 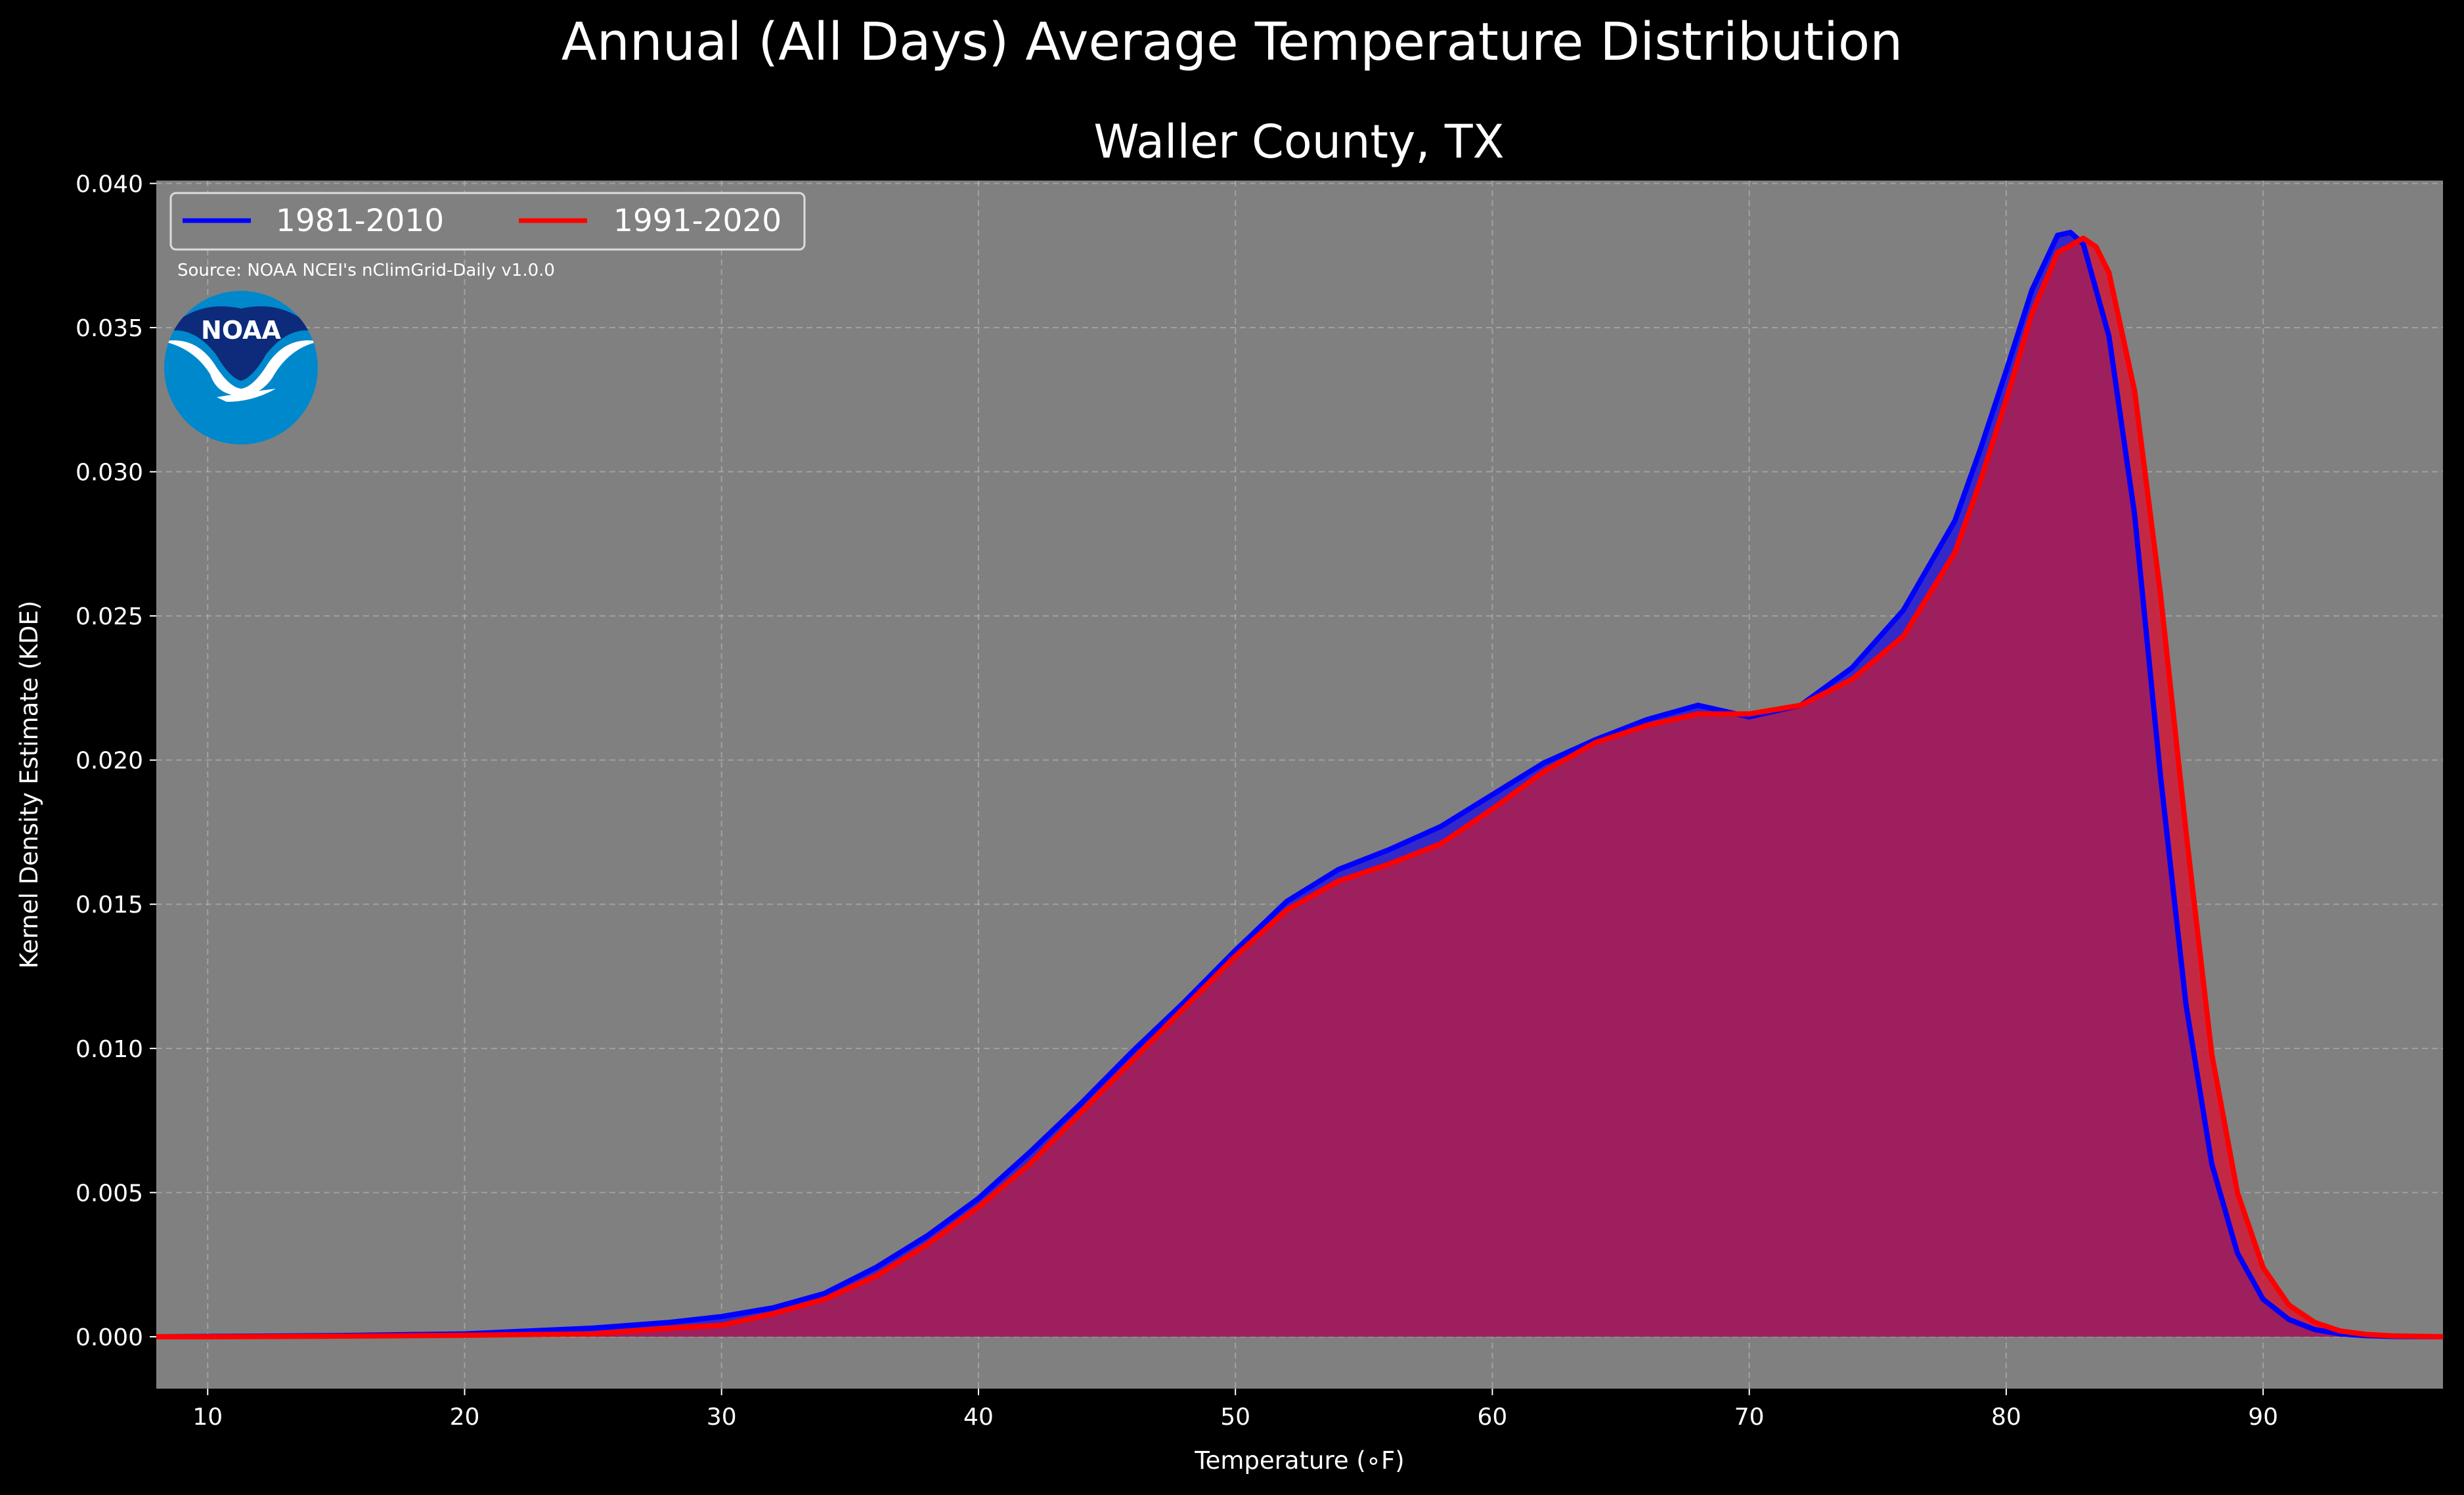 I want to click on noaa-logo: NOAA, so click(x=241, y=367).